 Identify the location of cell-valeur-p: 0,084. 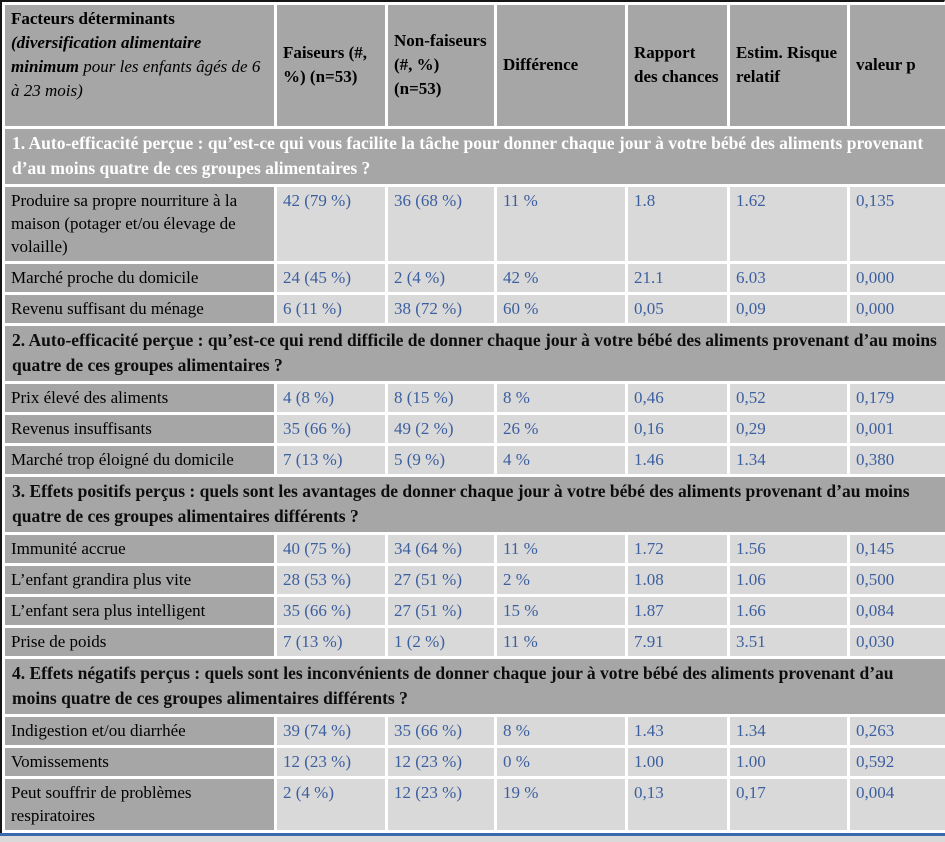
(897, 611).